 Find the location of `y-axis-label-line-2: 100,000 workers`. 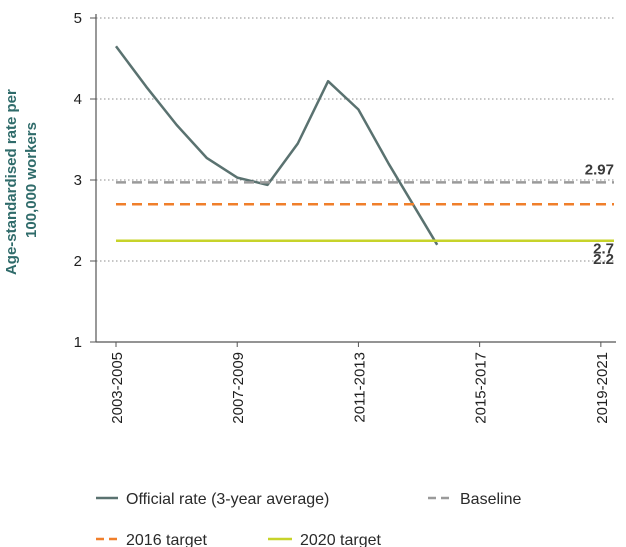

y-axis-label-line-2: 100,000 workers is located at coordinates (31, 180).